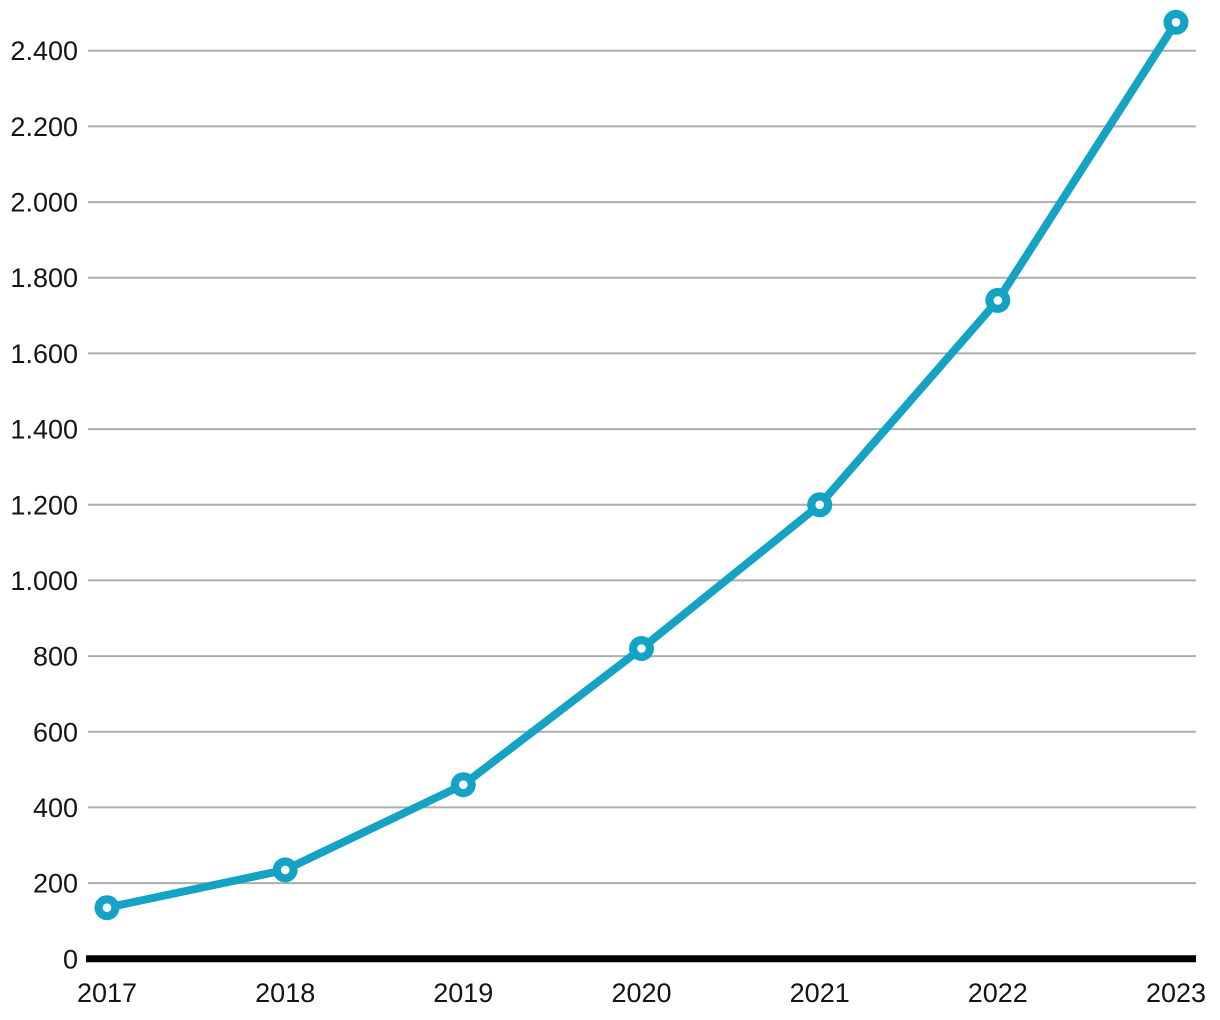  Describe the element at coordinates (641, 993) in the screenshot. I see `x-tick-label: 2020` at that location.